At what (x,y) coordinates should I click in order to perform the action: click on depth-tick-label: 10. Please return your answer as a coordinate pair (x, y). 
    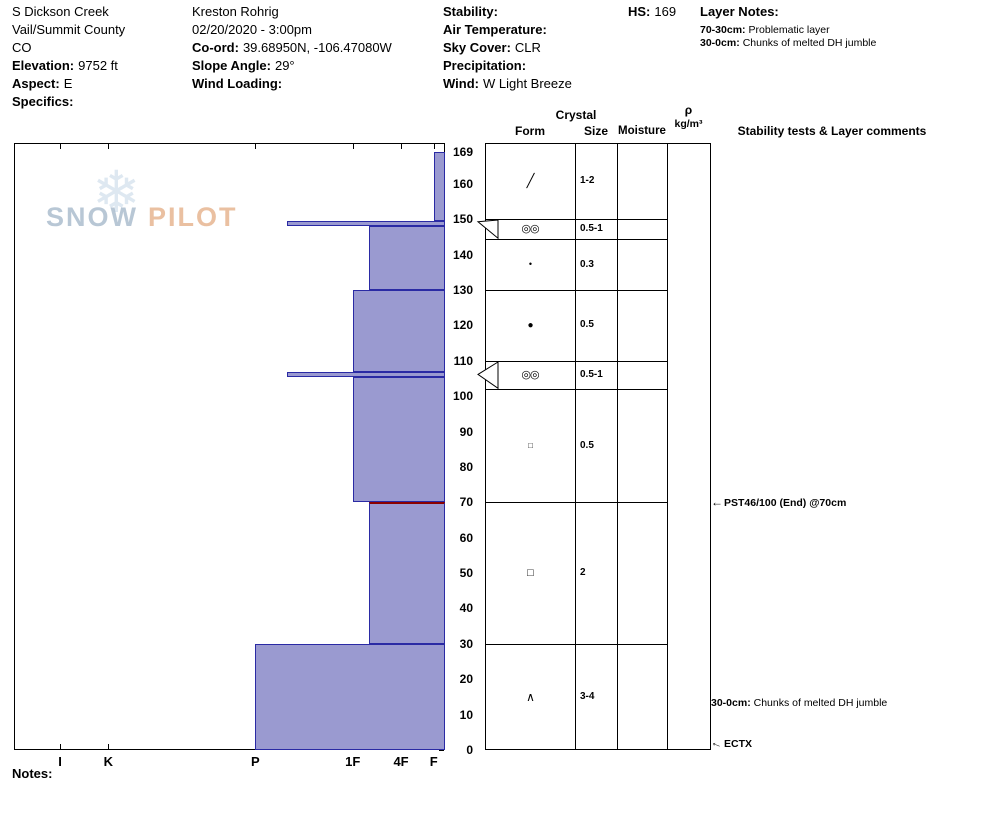
    Looking at the image, I should click on (466, 714).